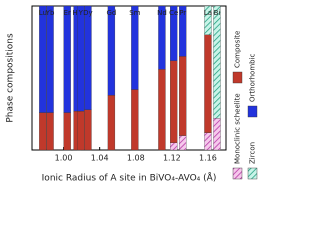  I want to click on category-label: Gd, so click(111, 13).